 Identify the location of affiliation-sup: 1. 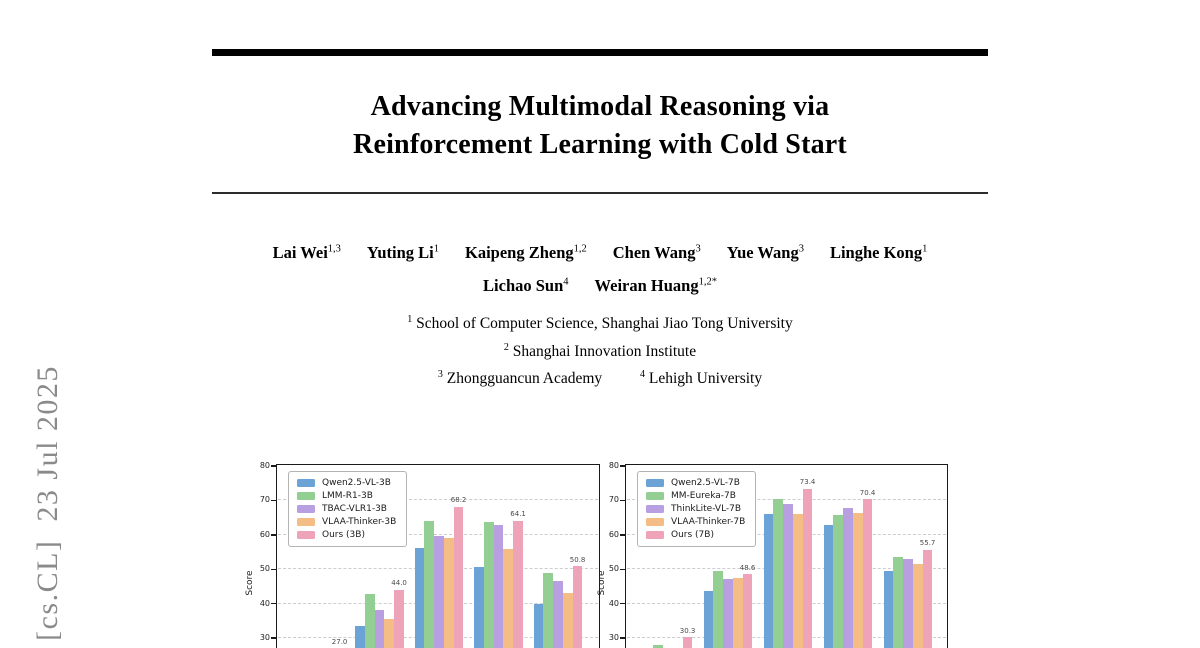
(410, 319).